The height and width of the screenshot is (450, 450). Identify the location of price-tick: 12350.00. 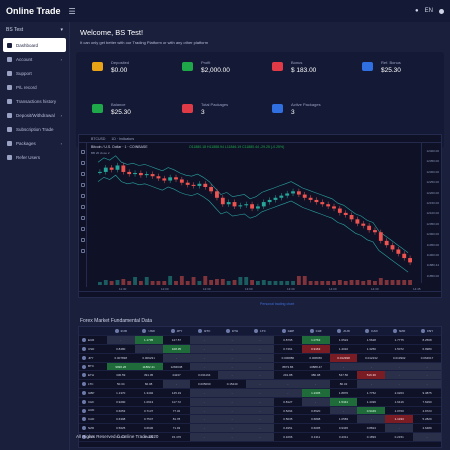
(432, 161).